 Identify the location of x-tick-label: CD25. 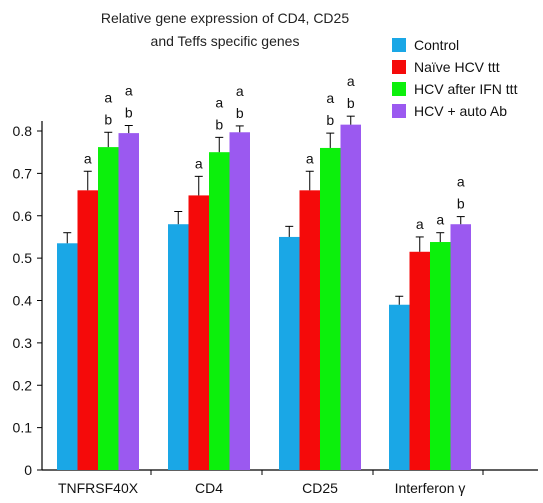
(320, 488).